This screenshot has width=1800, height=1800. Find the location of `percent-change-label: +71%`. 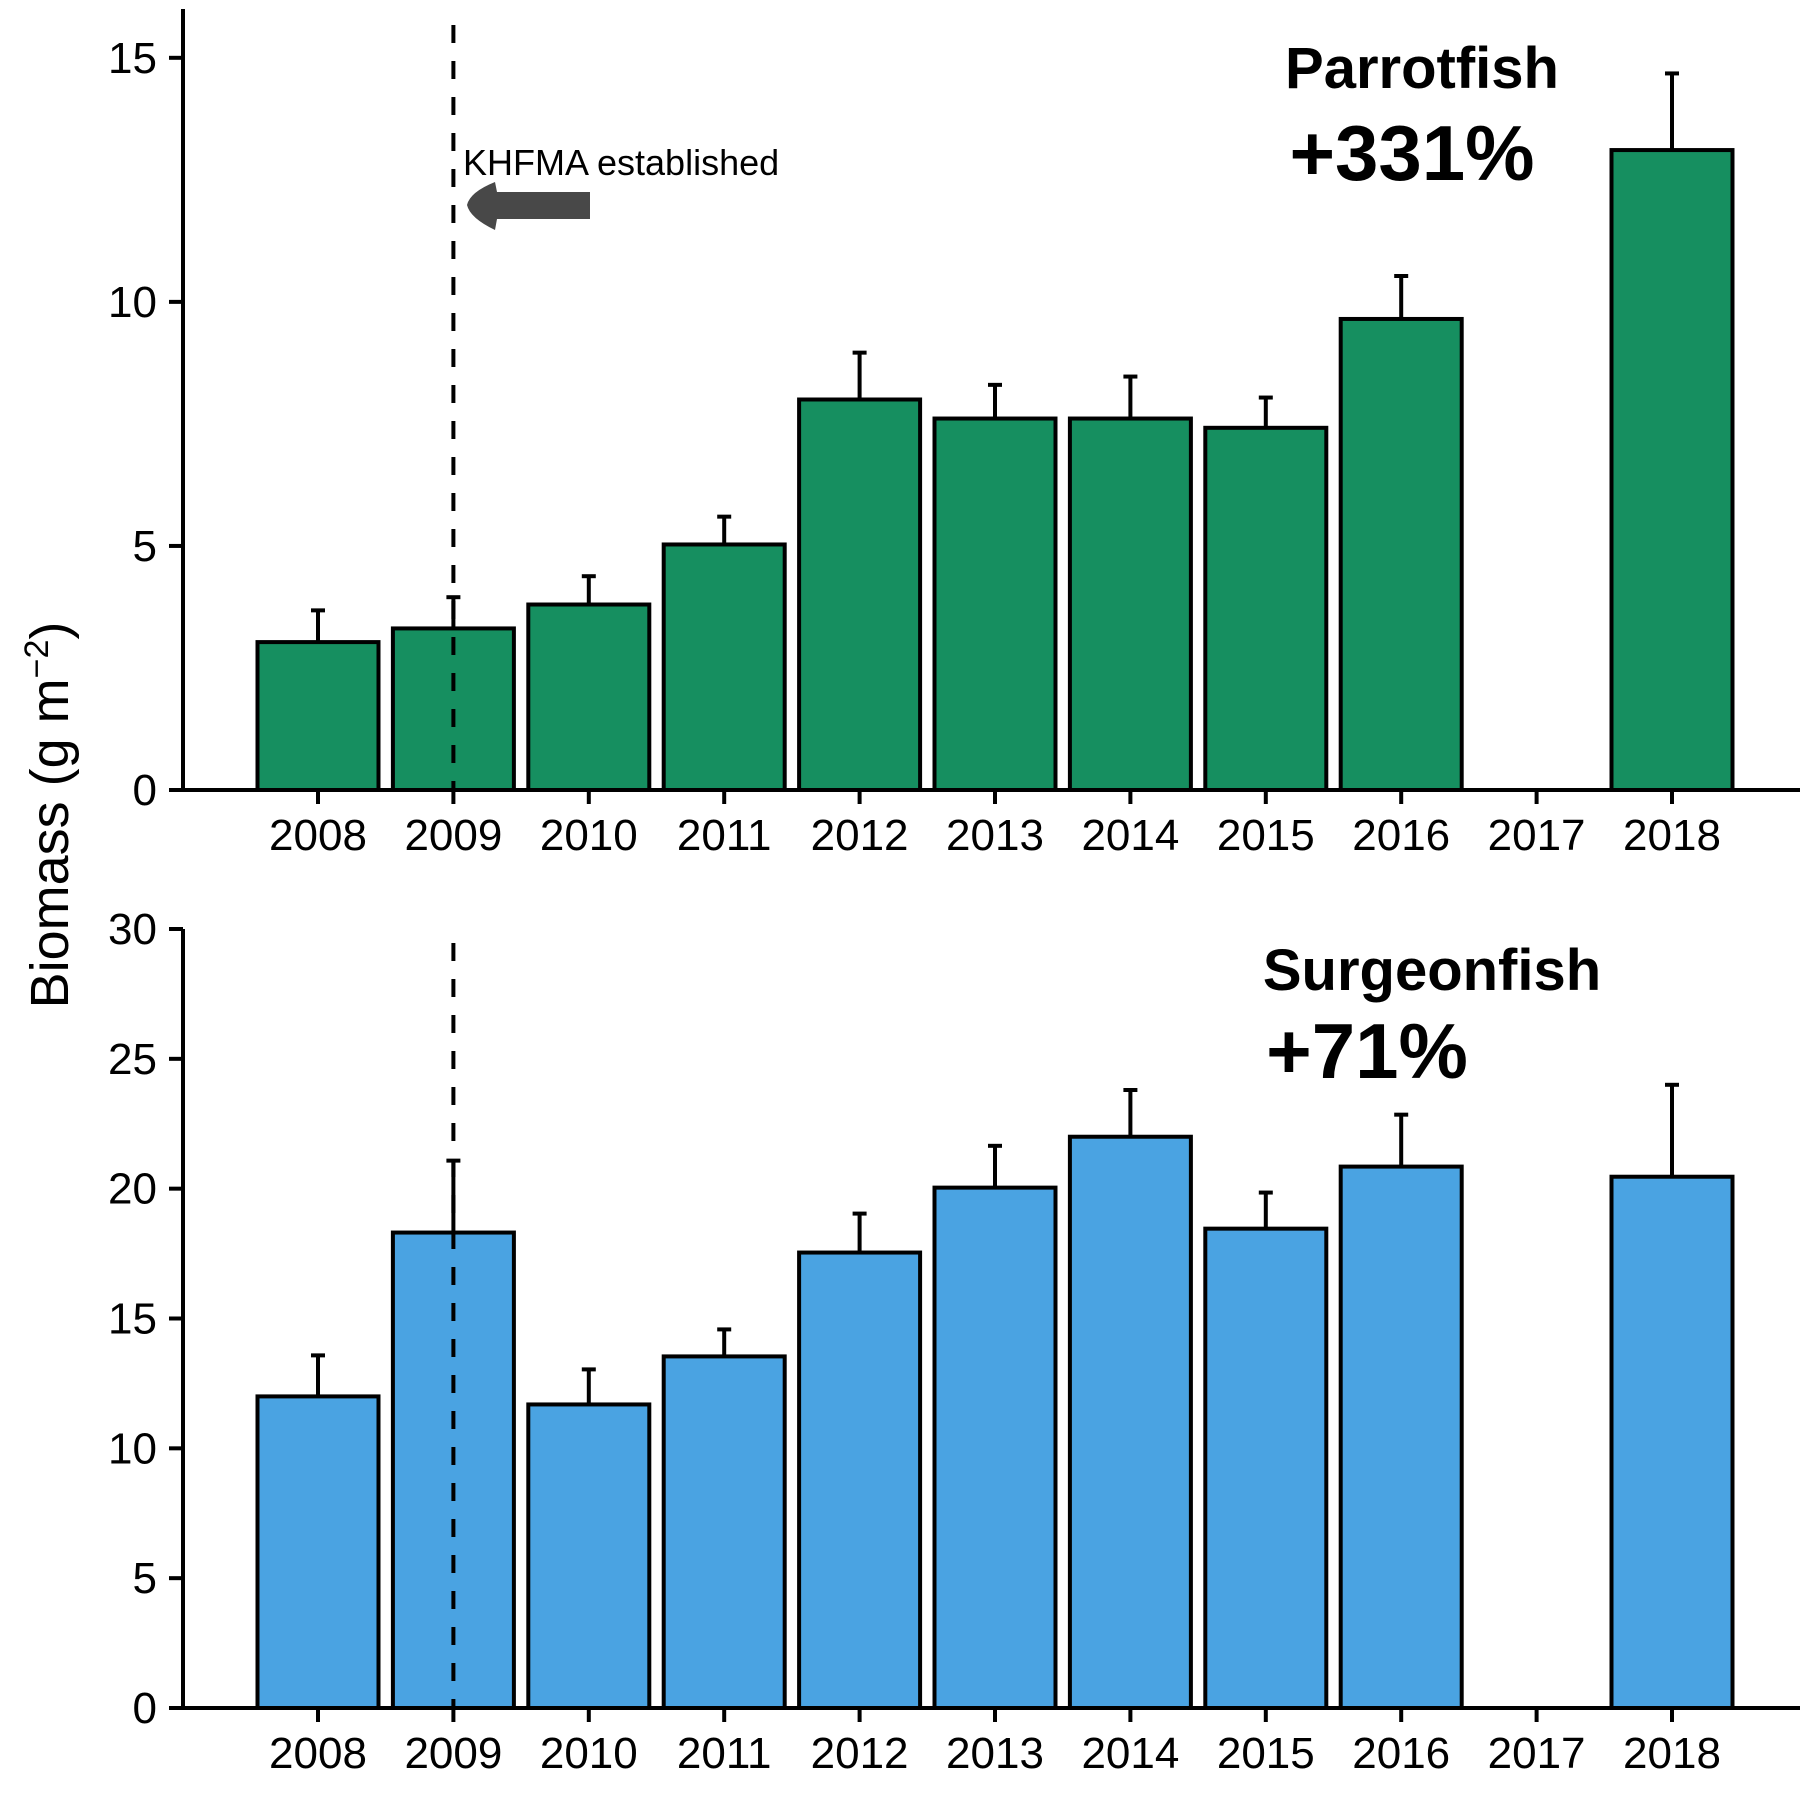

percent-change-label: +71% is located at coordinates (1367, 1051).